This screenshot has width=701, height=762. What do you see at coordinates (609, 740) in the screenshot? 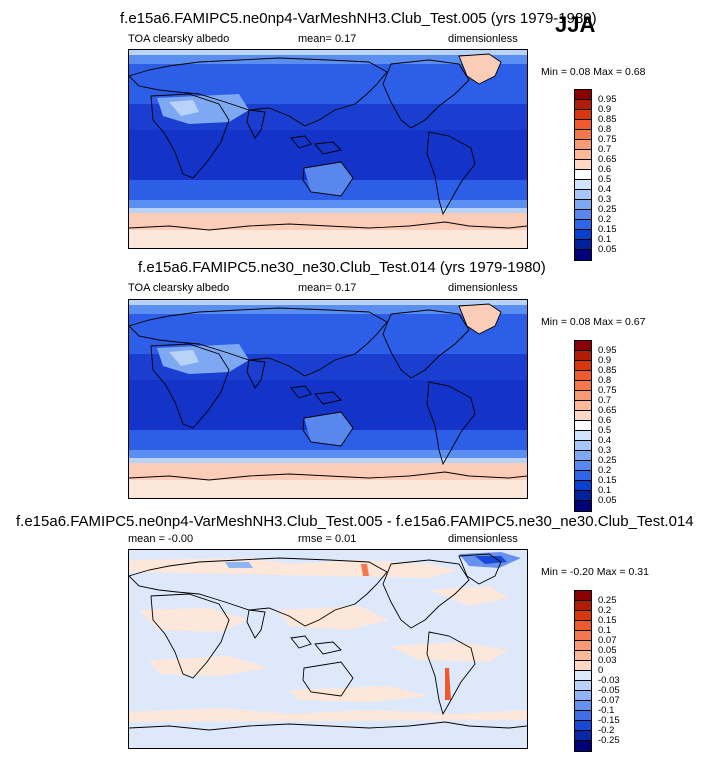
I see `colorbar-tick-label: -0.25` at bounding box center [609, 740].